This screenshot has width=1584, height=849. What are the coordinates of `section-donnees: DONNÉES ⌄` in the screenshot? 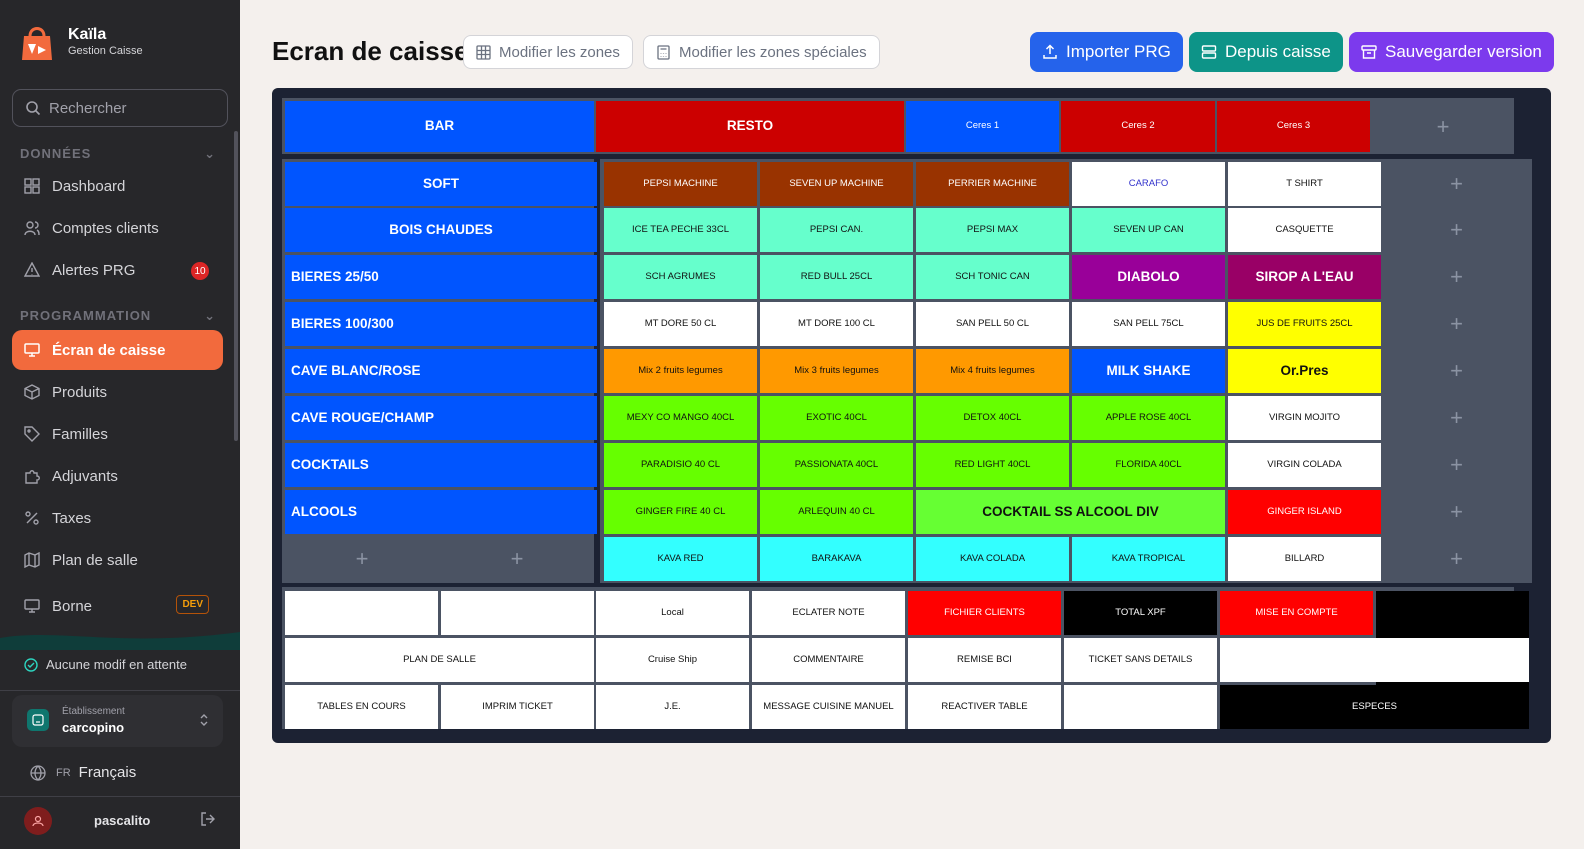 It's located at (118, 153).